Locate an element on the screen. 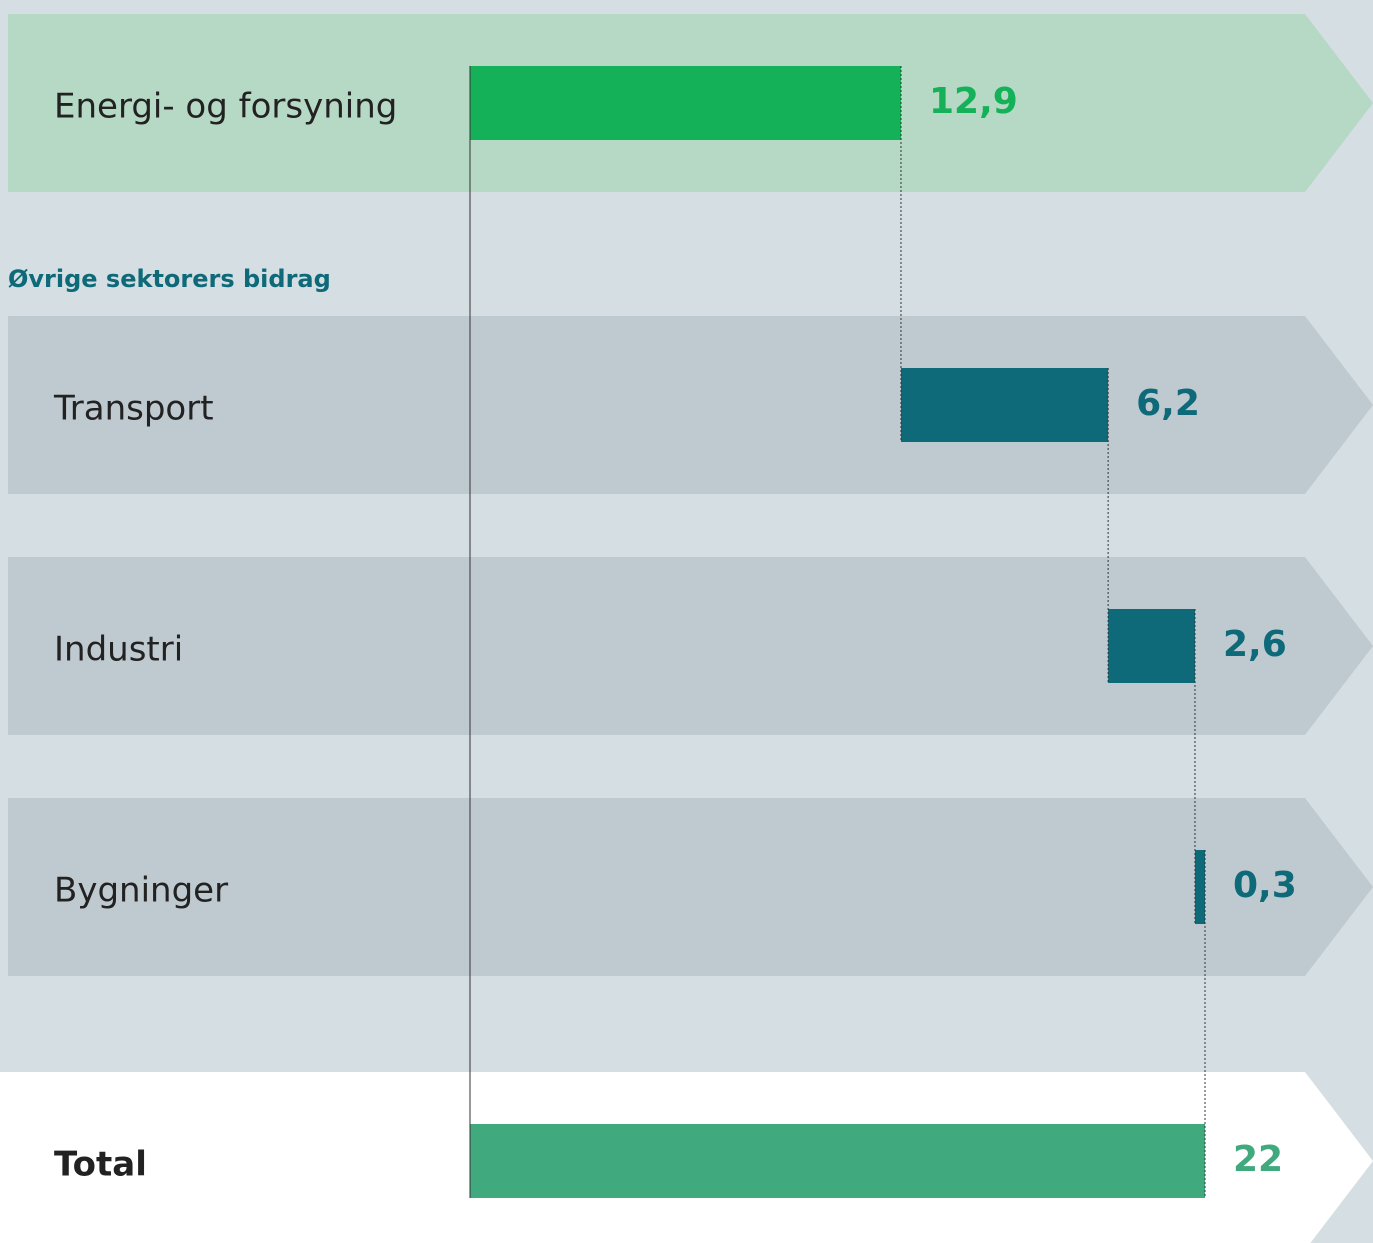  value-label: 2,6 is located at coordinates (1255, 644).